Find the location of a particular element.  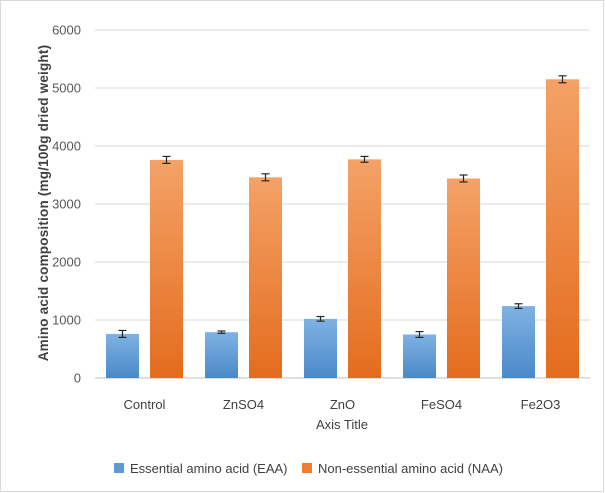

y-tick-label: 0 is located at coordinates (77, 378).